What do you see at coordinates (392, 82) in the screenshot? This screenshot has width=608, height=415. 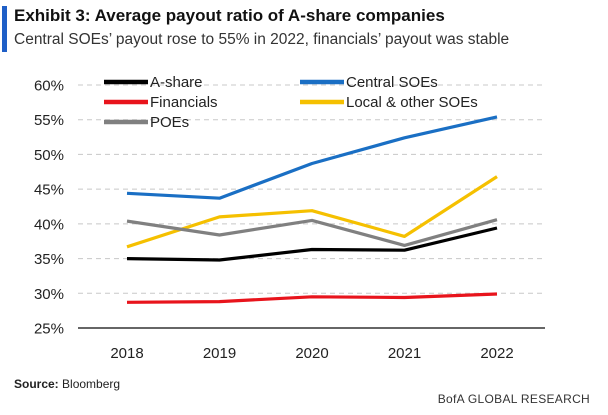 I see `legend-label: Central SOEs` at bounding box center [392, 82].